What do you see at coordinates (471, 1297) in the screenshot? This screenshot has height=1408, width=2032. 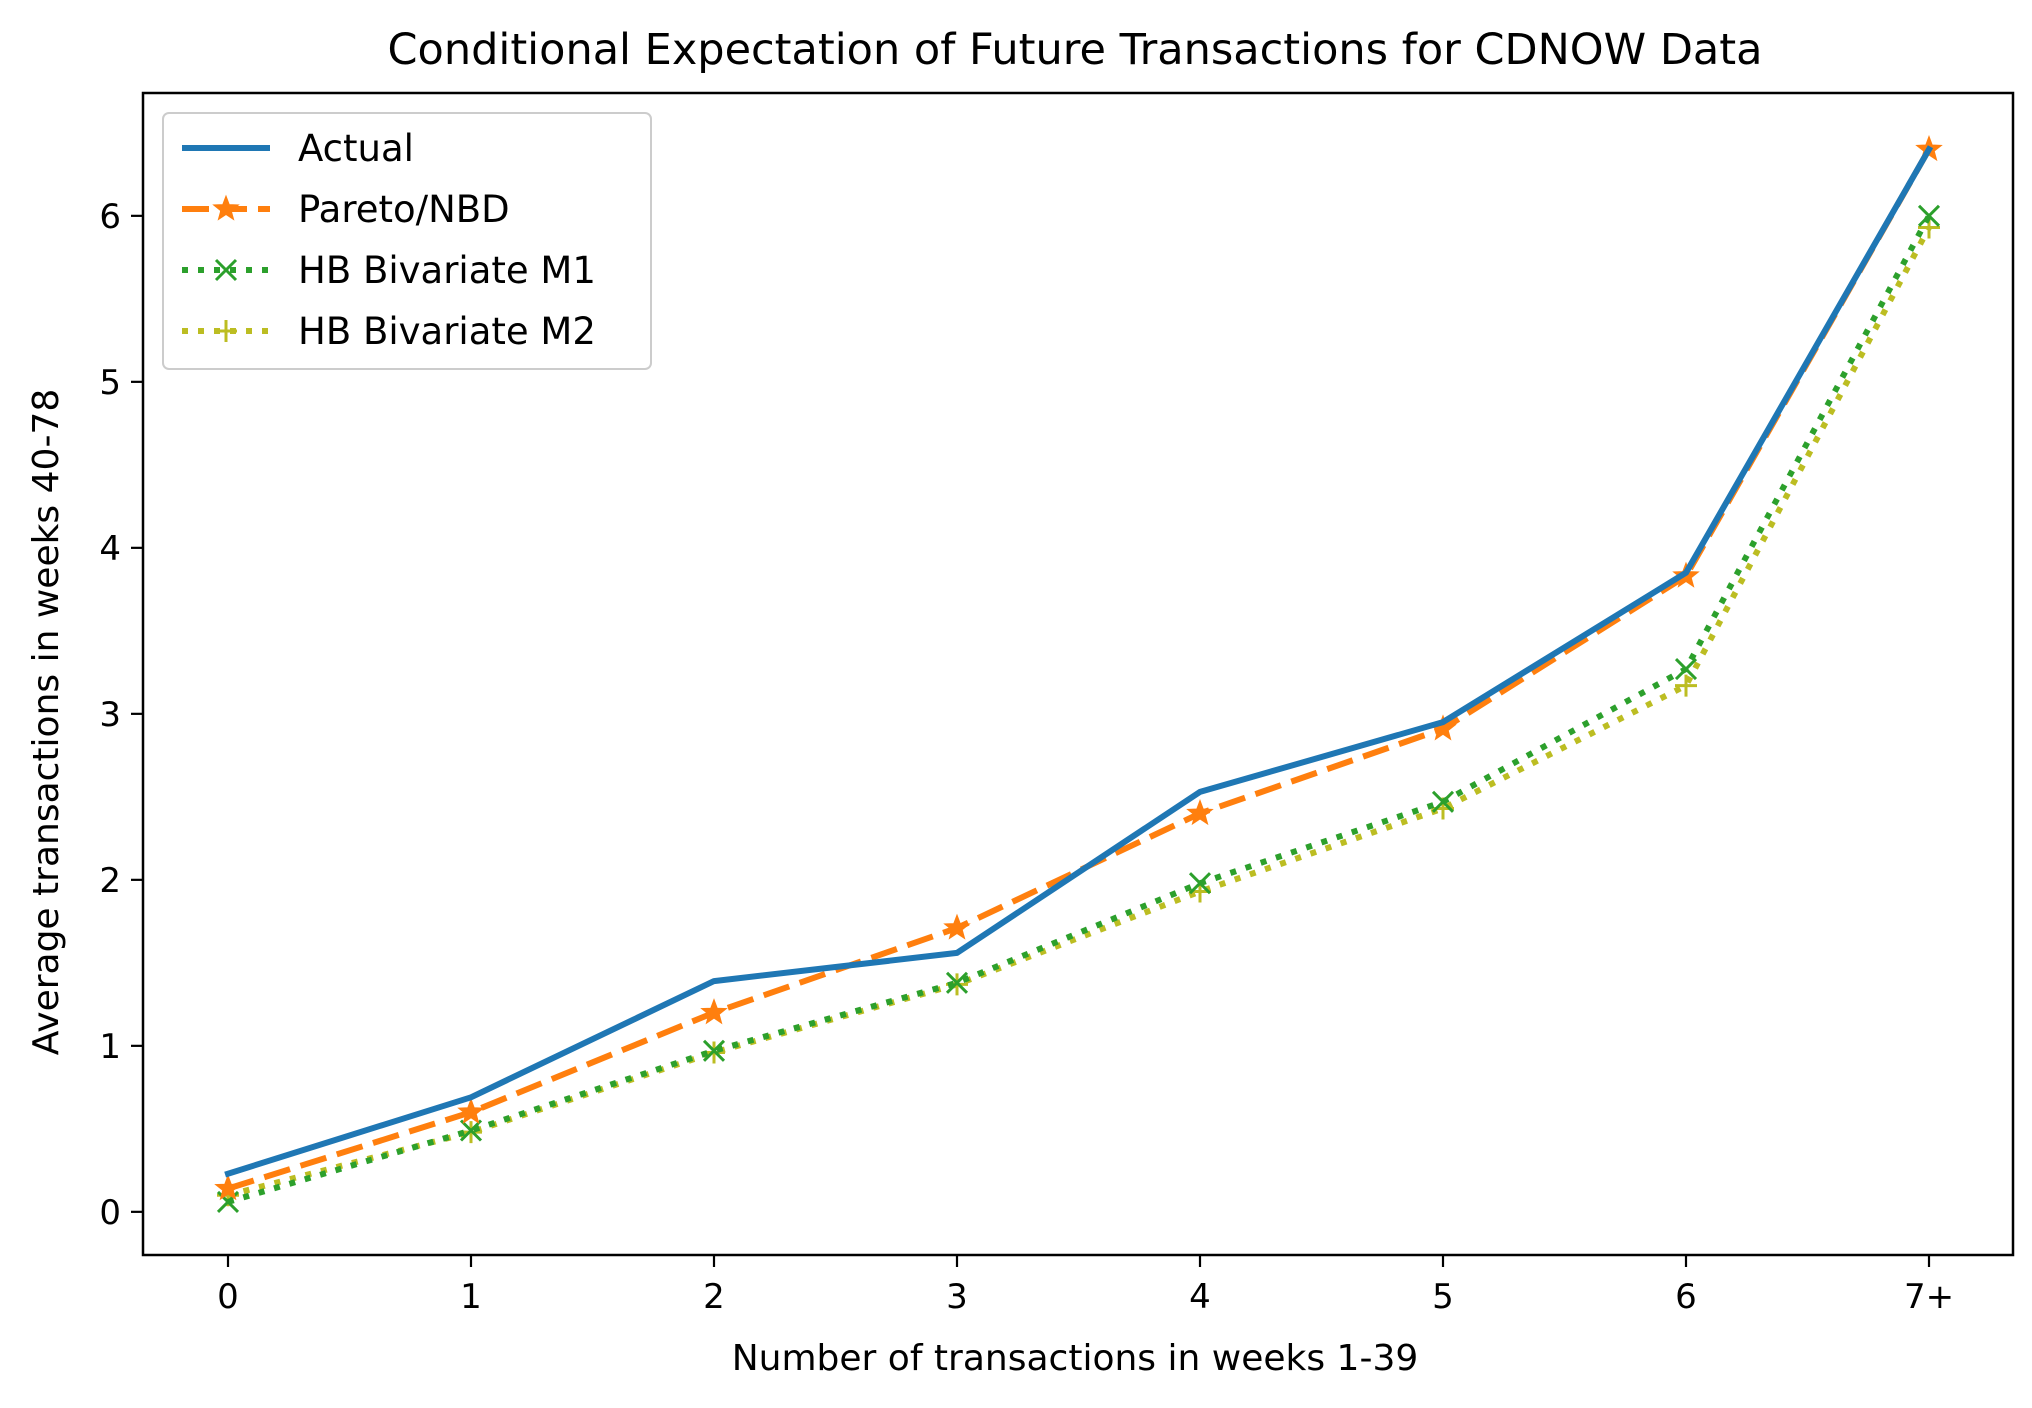 I see `x-tick-label: 1` at bounding box center [471, 1297].